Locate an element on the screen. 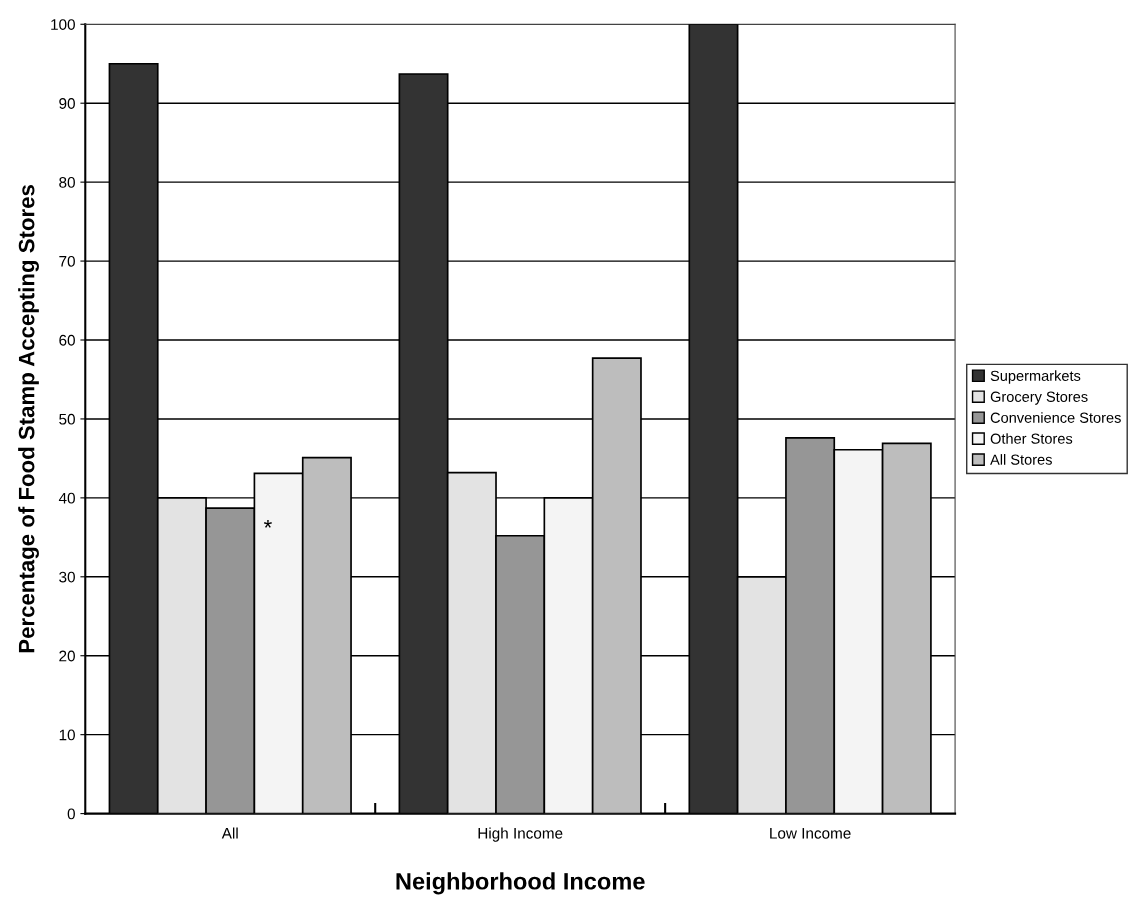 The width and height of the screenshot is (1137, 899). legend-label: Convenience Stores is located at coordinates (1055, 417).